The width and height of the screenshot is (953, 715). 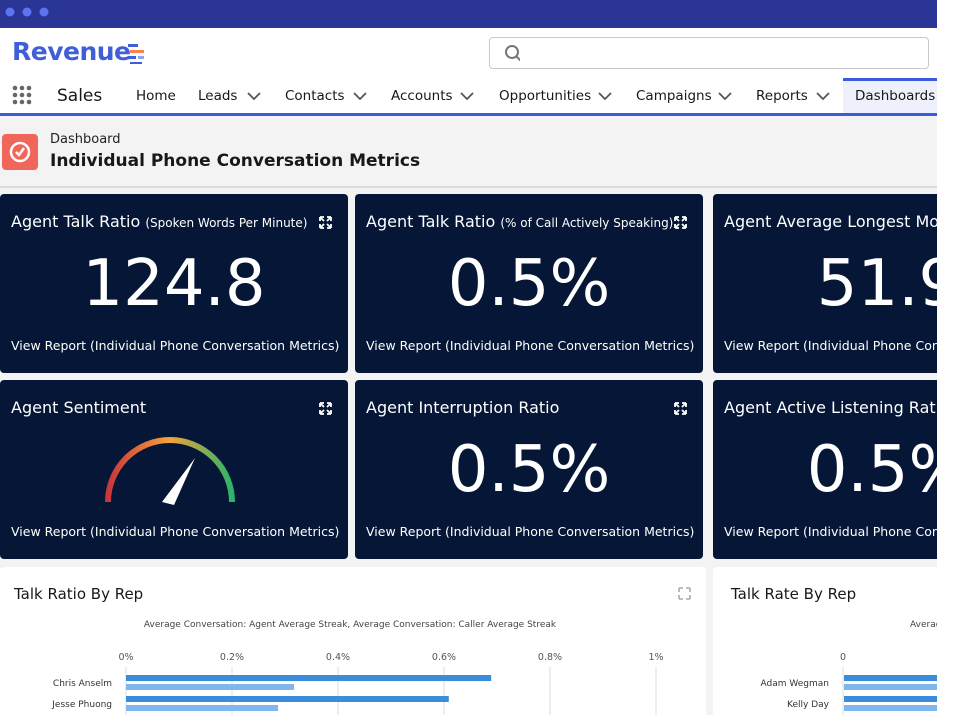 What do you see at coordinates (468, 14) in the screenshot?
I see `title-bar` at bounding box center [468, 14].